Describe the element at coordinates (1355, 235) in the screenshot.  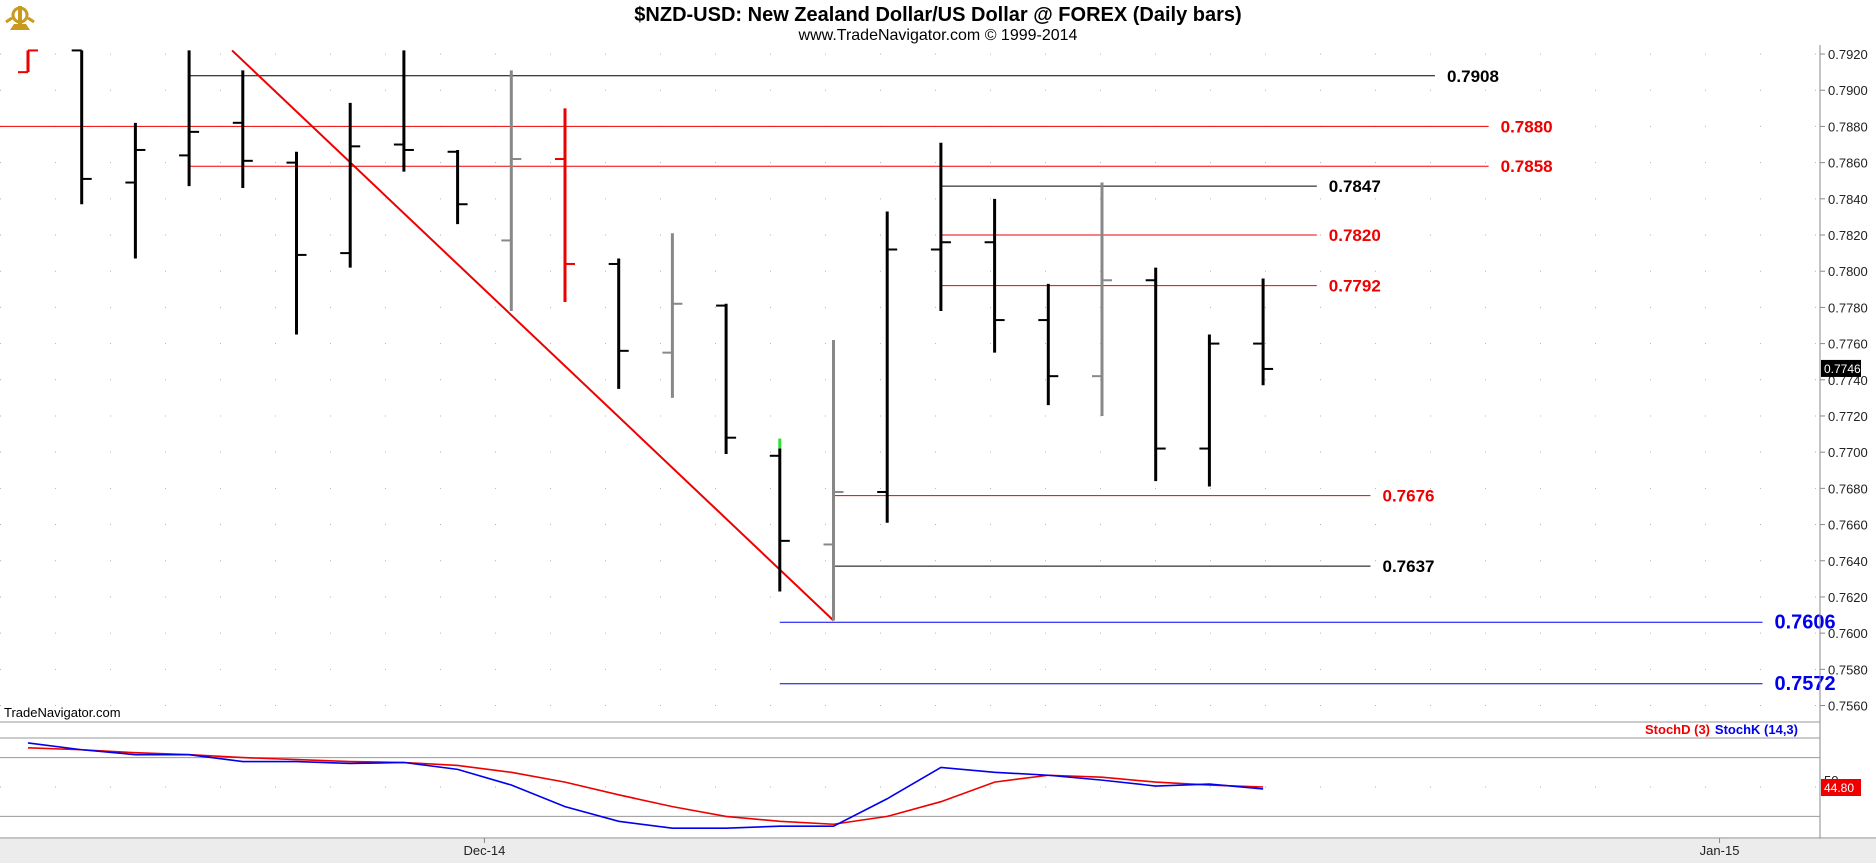
I see `level-label: 0.7820` at that location.